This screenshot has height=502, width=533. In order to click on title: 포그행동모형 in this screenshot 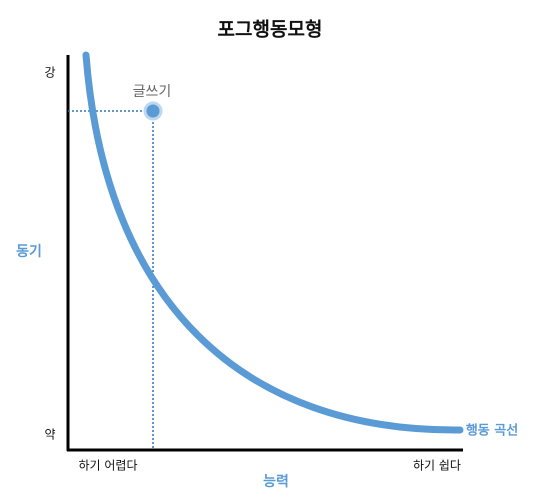, I will do `click(270, 30)`.